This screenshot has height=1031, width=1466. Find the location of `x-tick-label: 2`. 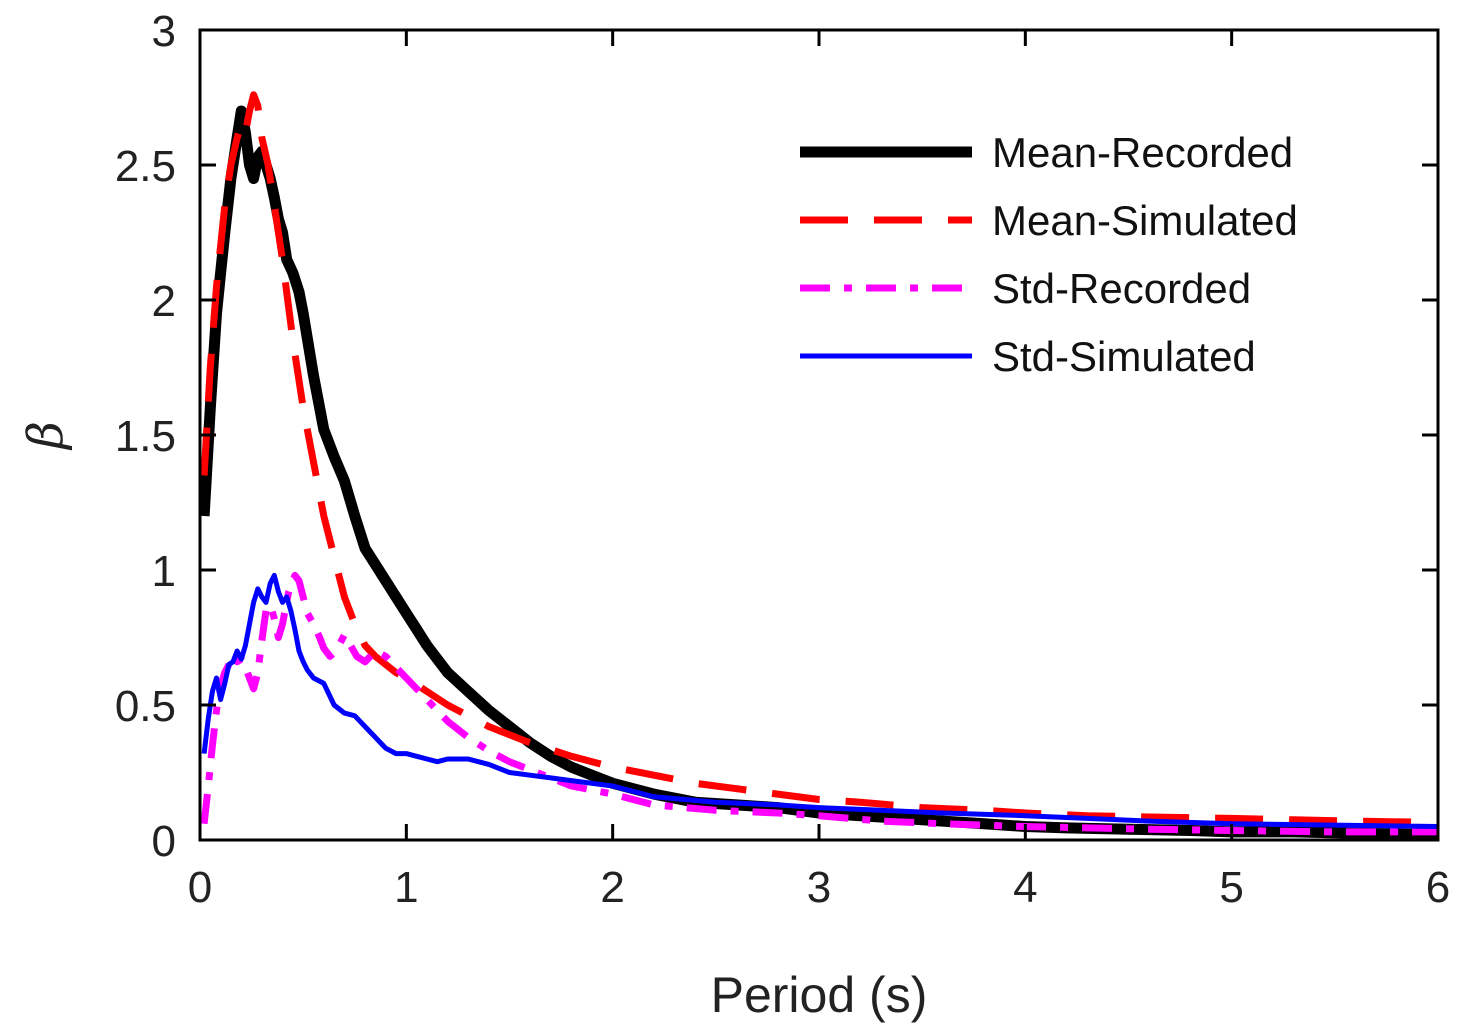

x-tick-label: 2 is located at coordinates (612, 887).